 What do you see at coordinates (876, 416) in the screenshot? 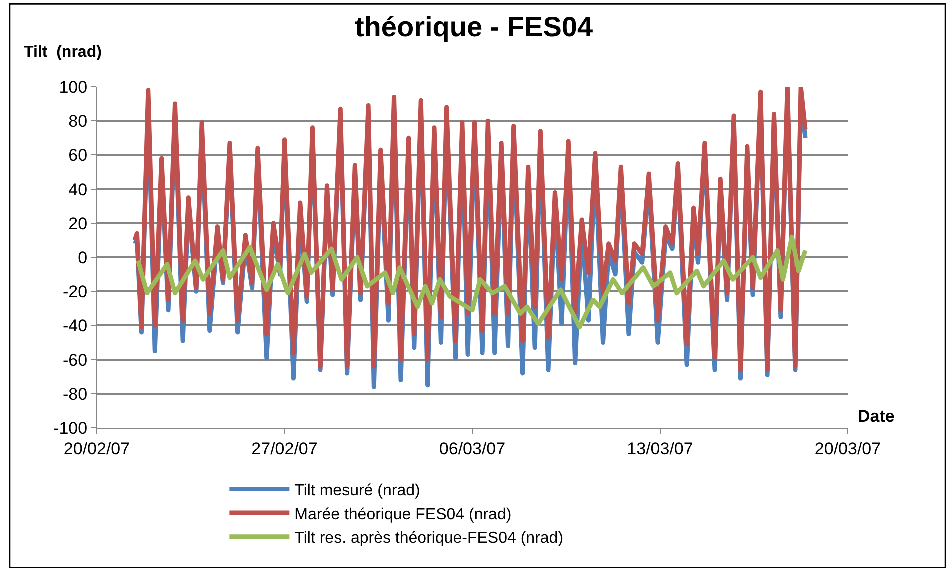
I see `x-axis-title: Date` at bounding box center [876, 416].